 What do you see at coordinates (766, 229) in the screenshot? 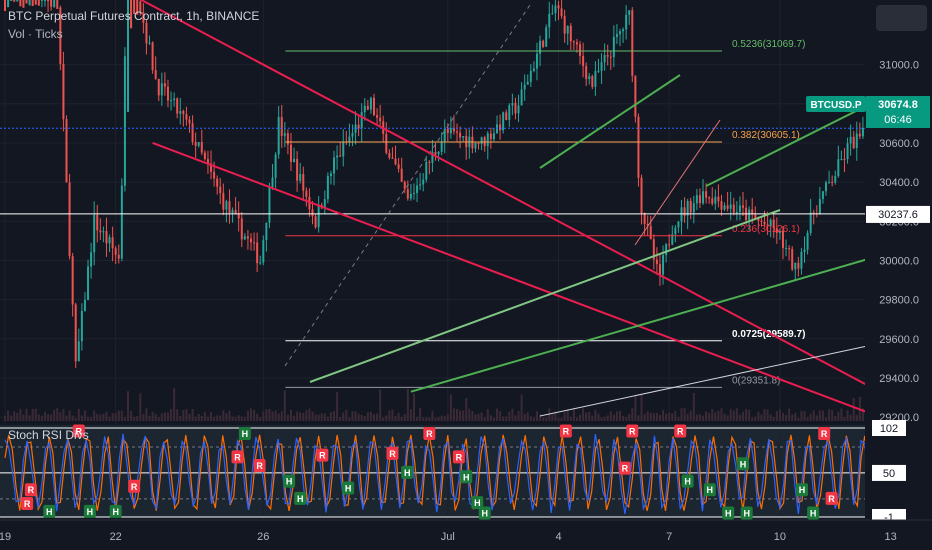
I see `fib-label: 0.236(30126.1)` at bounding box center [766, 229].